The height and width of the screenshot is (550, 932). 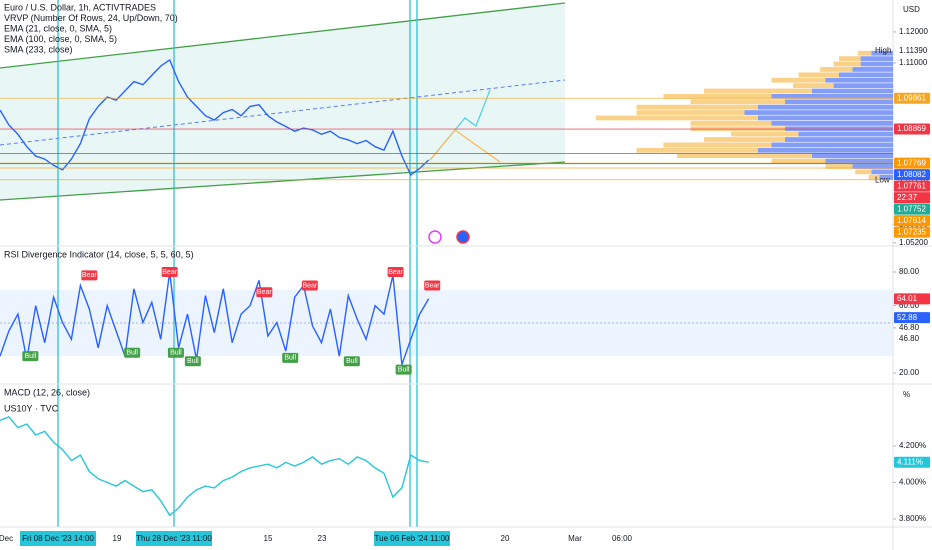 I want to click on y-tick-label: 3.800%, so click(x=912, y=518).